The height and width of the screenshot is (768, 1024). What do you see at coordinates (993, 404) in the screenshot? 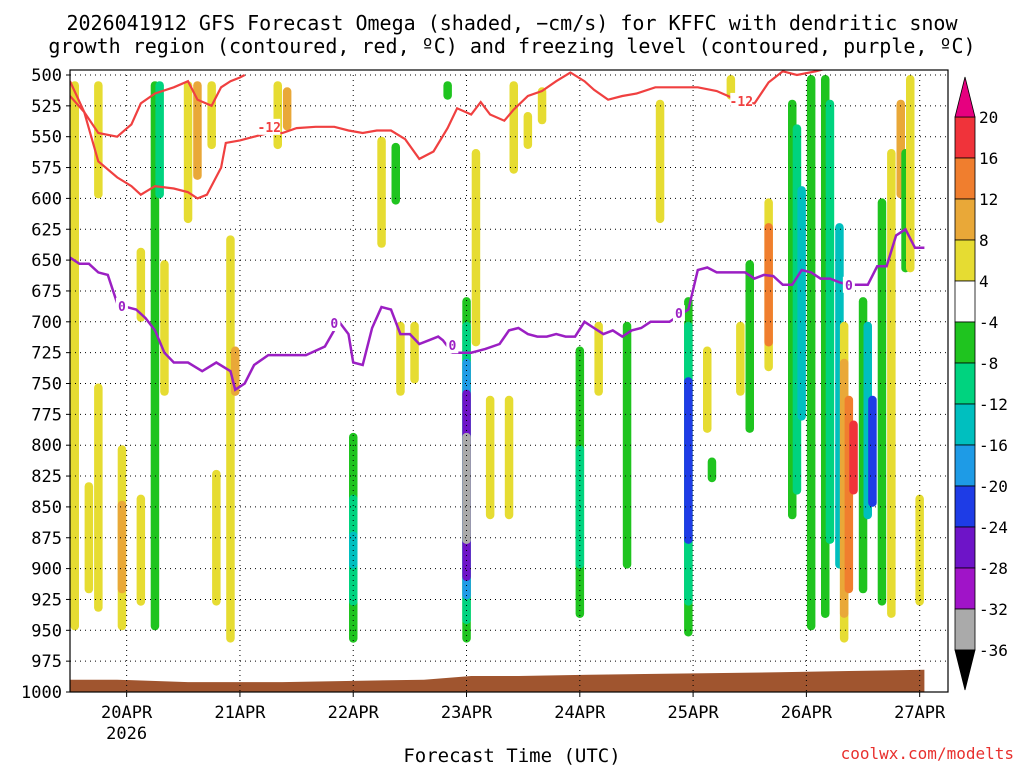
I see `colorbar-label: -12` at bounding box center [993, 404].